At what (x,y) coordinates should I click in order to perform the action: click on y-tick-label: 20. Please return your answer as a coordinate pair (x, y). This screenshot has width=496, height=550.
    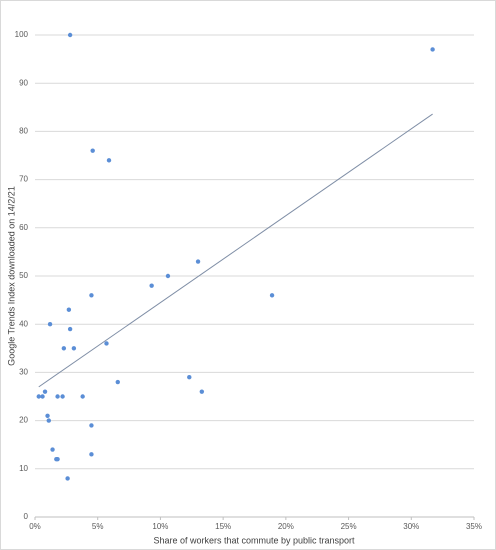
    Looking at the image, I should click on (23, 420).